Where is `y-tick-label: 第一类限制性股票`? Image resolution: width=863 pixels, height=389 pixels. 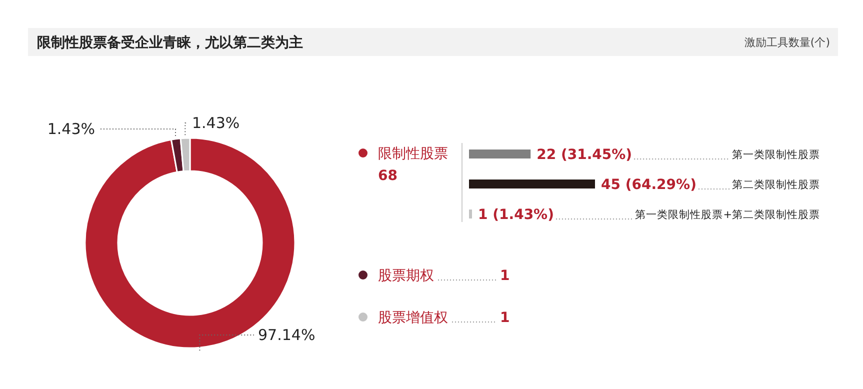
y-tick-label: 第一类限制性股票 is located at coordinates (776, 154).